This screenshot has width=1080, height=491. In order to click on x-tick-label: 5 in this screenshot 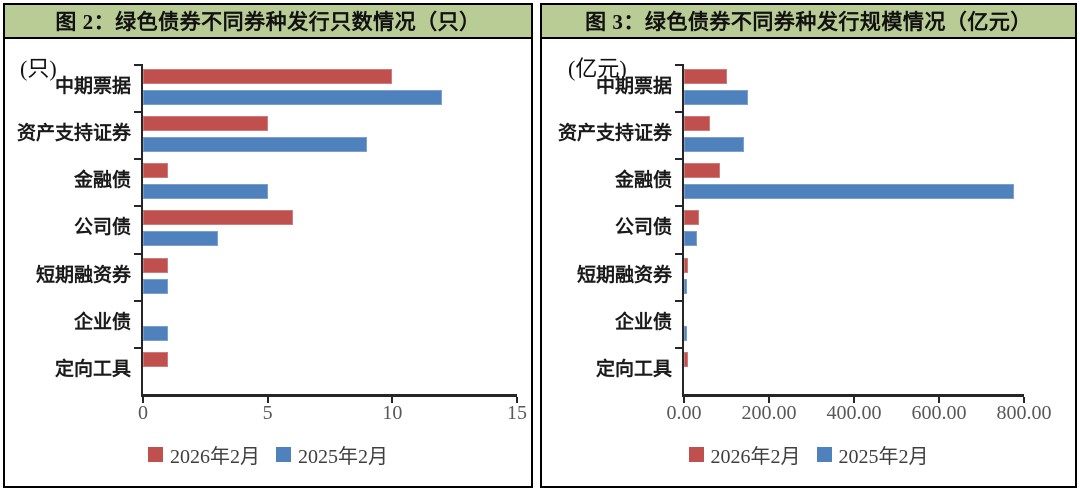, I will do `click(267, 413)`.